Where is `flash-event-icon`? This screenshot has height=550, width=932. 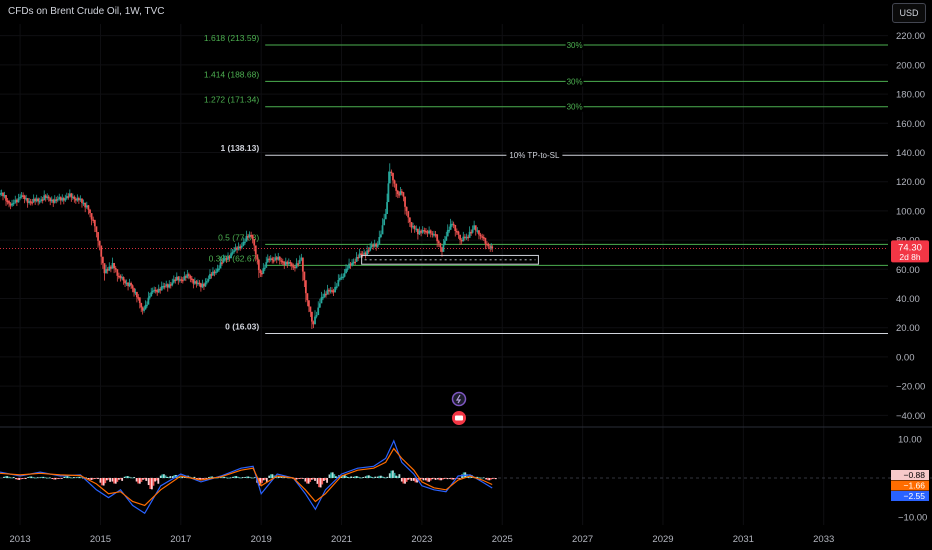
flash-event-icon is located at coordinates (459, 399).